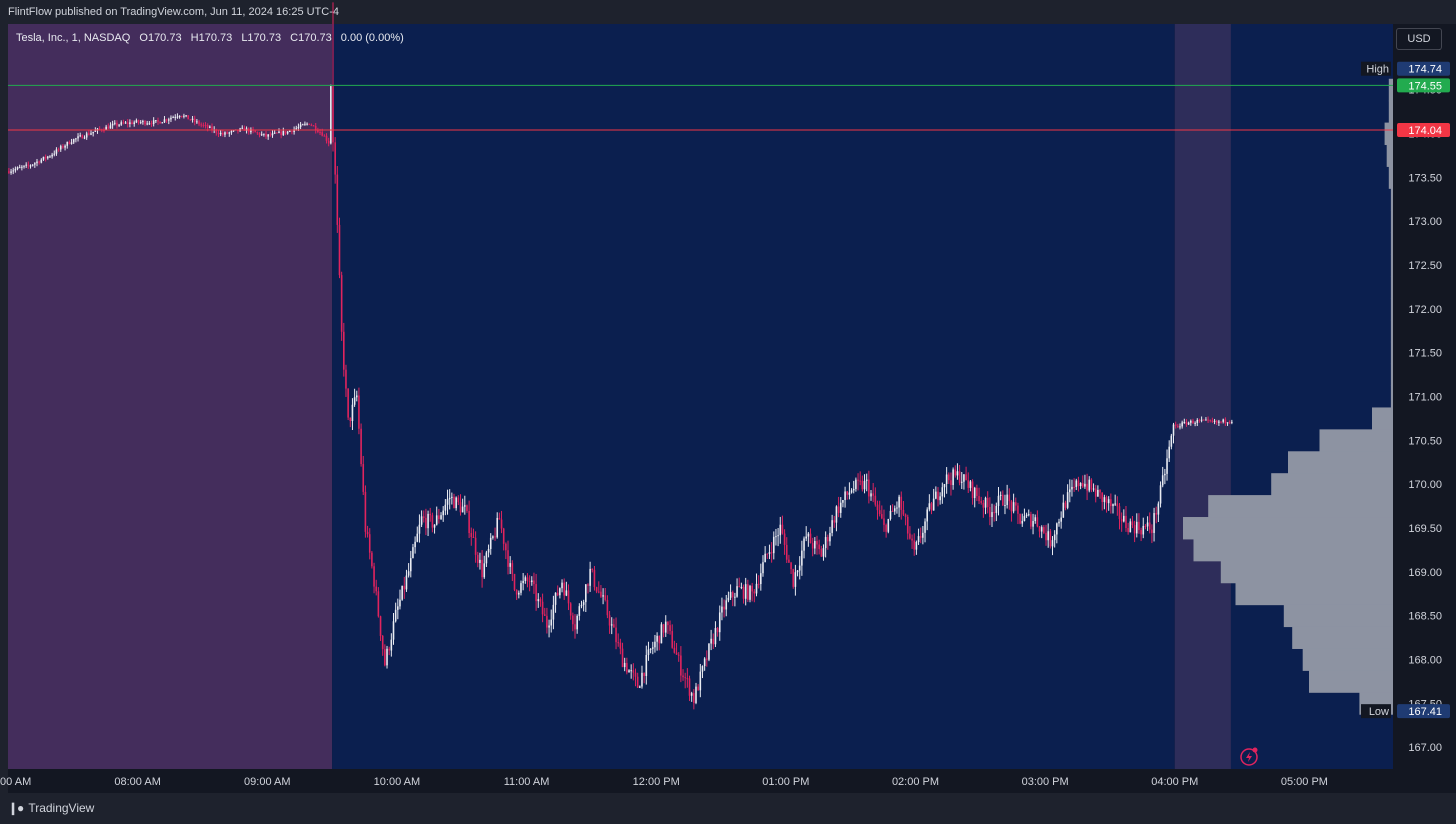  I want to click on x-tick-label: 12:00 PM, so click(656, 782).